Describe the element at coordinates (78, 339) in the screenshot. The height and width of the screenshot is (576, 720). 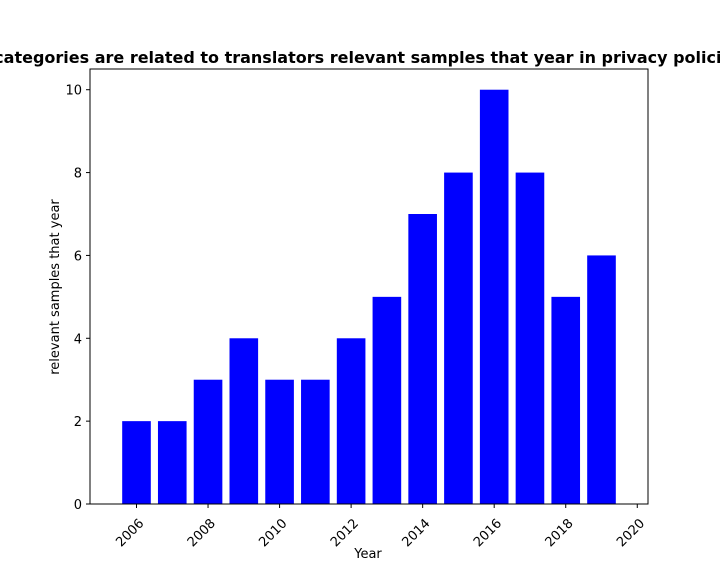
I see `y-tick-label: 4` at that location.